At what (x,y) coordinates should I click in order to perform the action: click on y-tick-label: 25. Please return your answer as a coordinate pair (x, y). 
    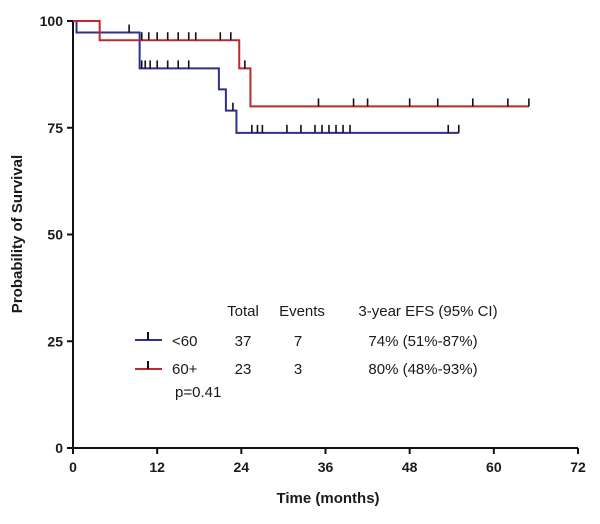
    Looking at the image, I should click on (55, 341).